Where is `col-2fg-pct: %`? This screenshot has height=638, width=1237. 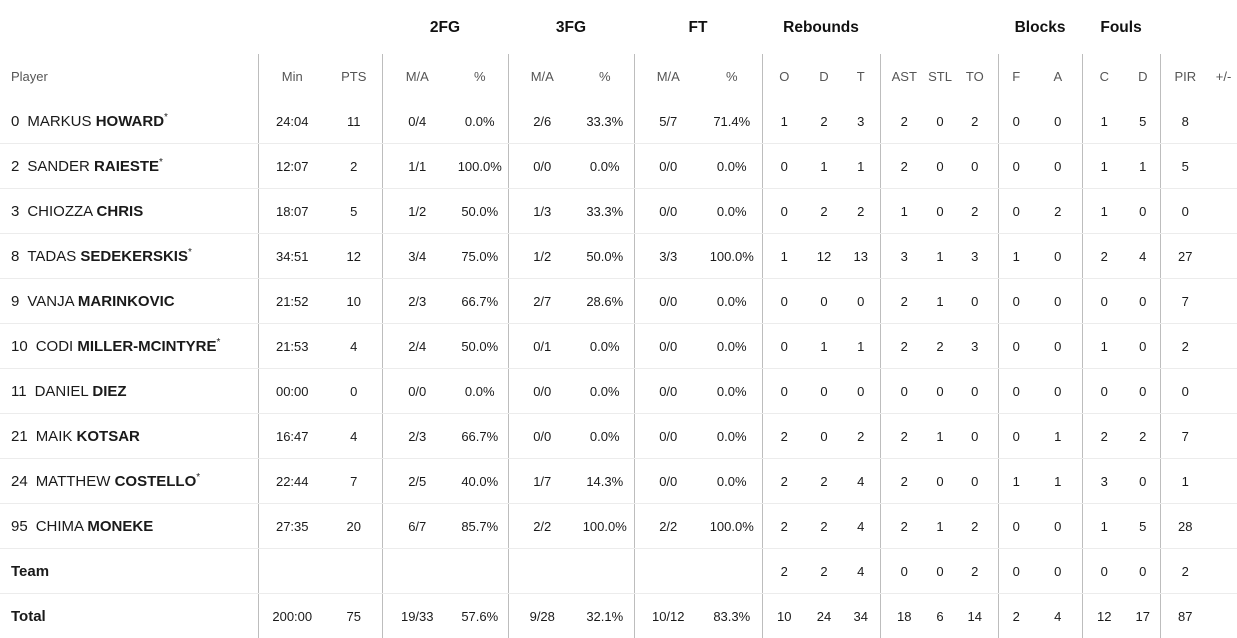 col-2fg-pct: % is located at coordinates (480, 76).